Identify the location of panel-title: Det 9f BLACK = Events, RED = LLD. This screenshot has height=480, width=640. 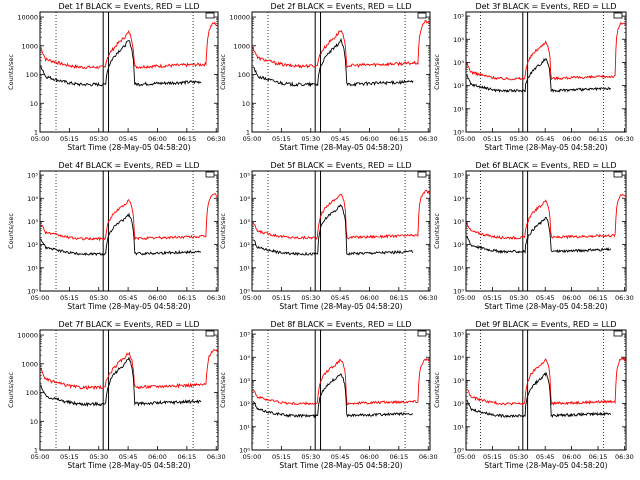
(545, 324).